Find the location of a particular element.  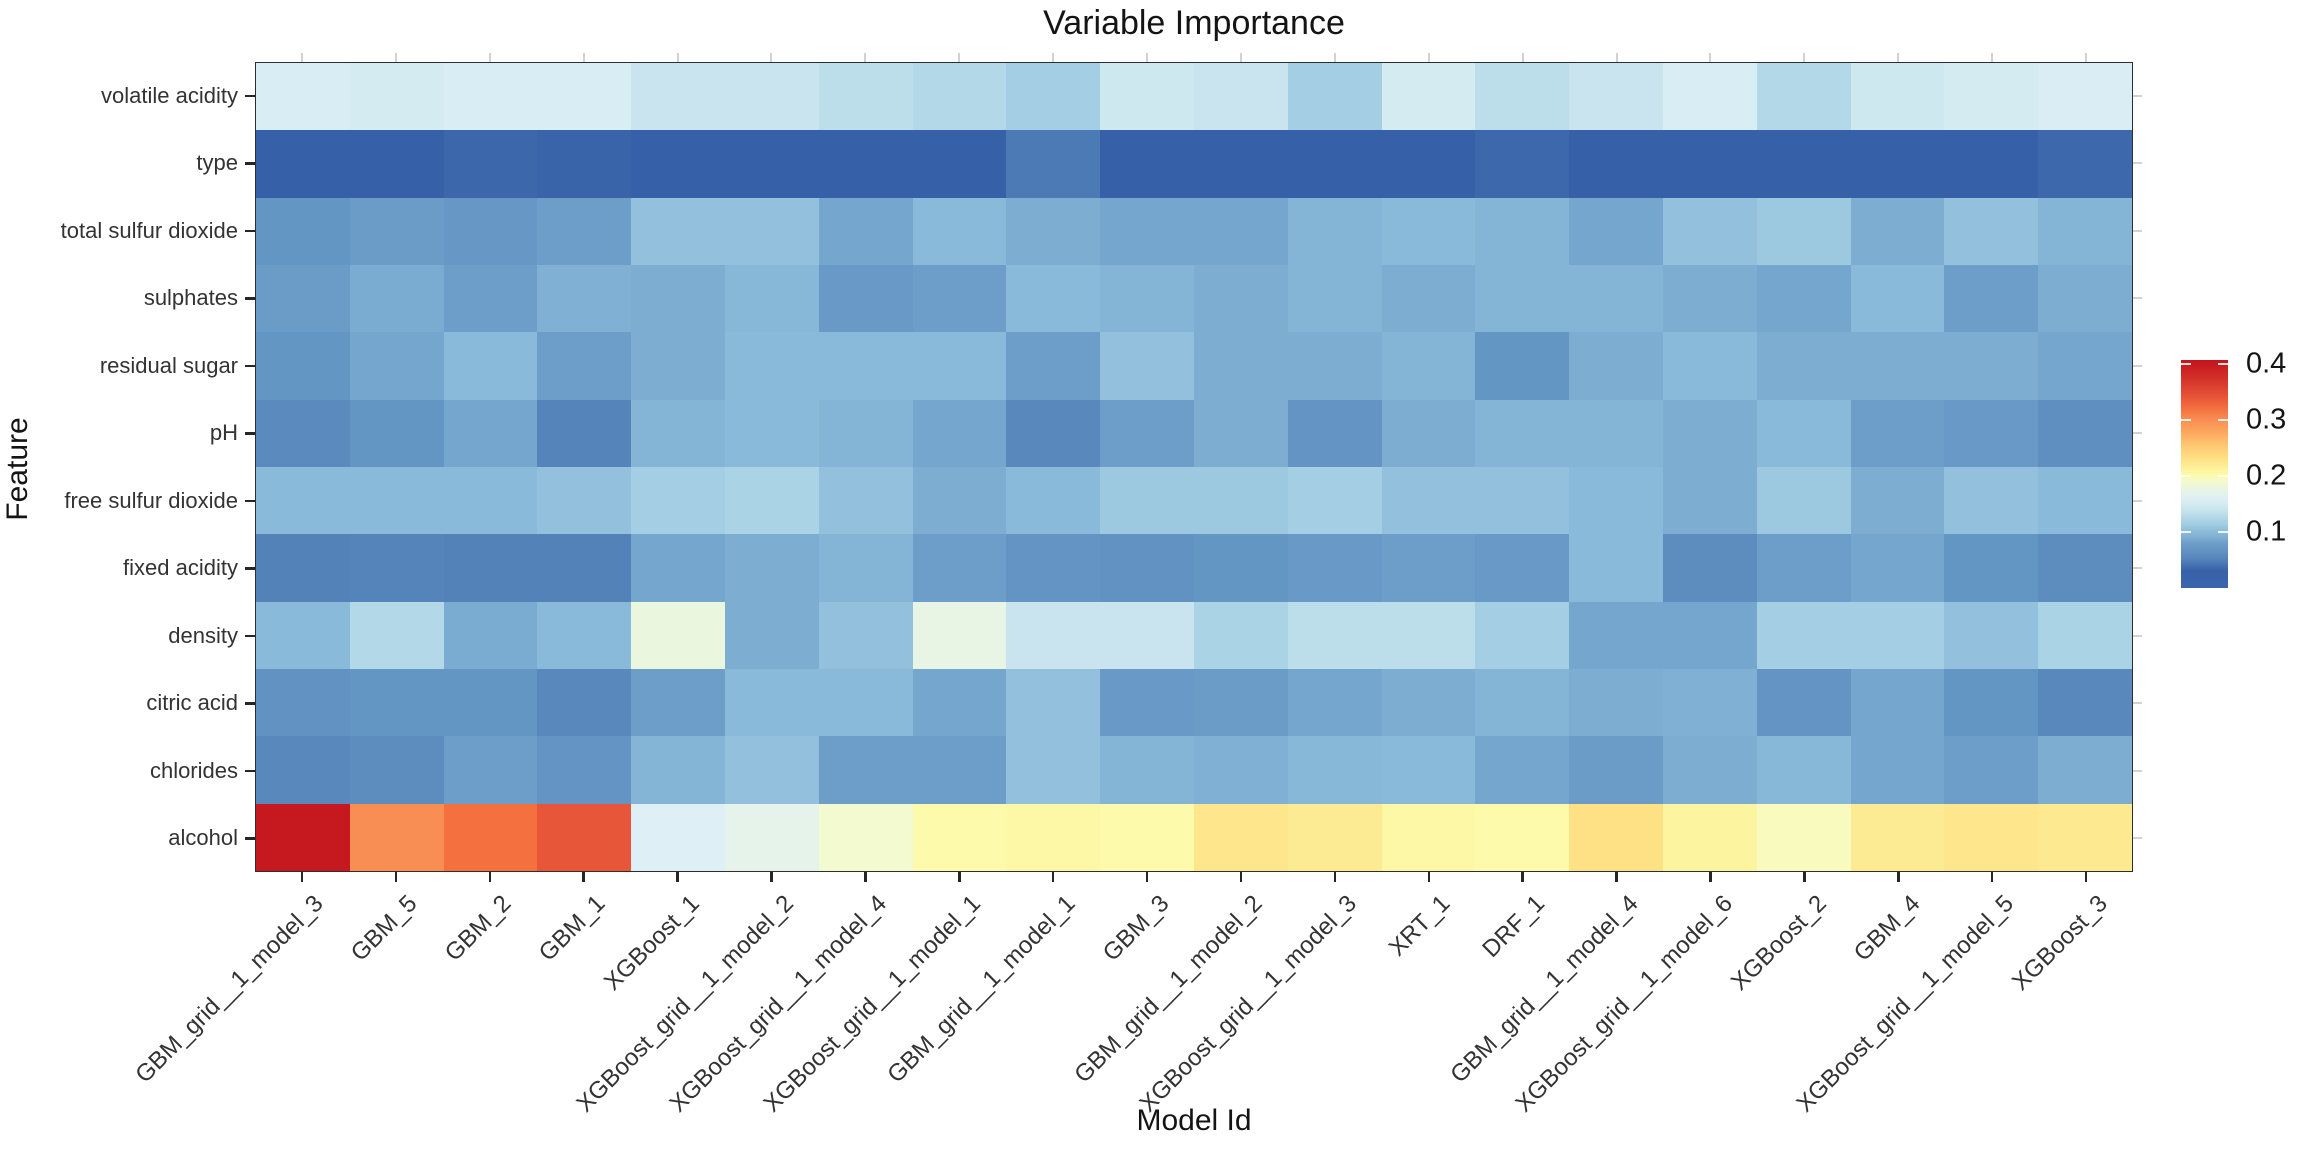

x-tick-label-GBM_4: GBM_4 is located at coordinates (1887, 928).